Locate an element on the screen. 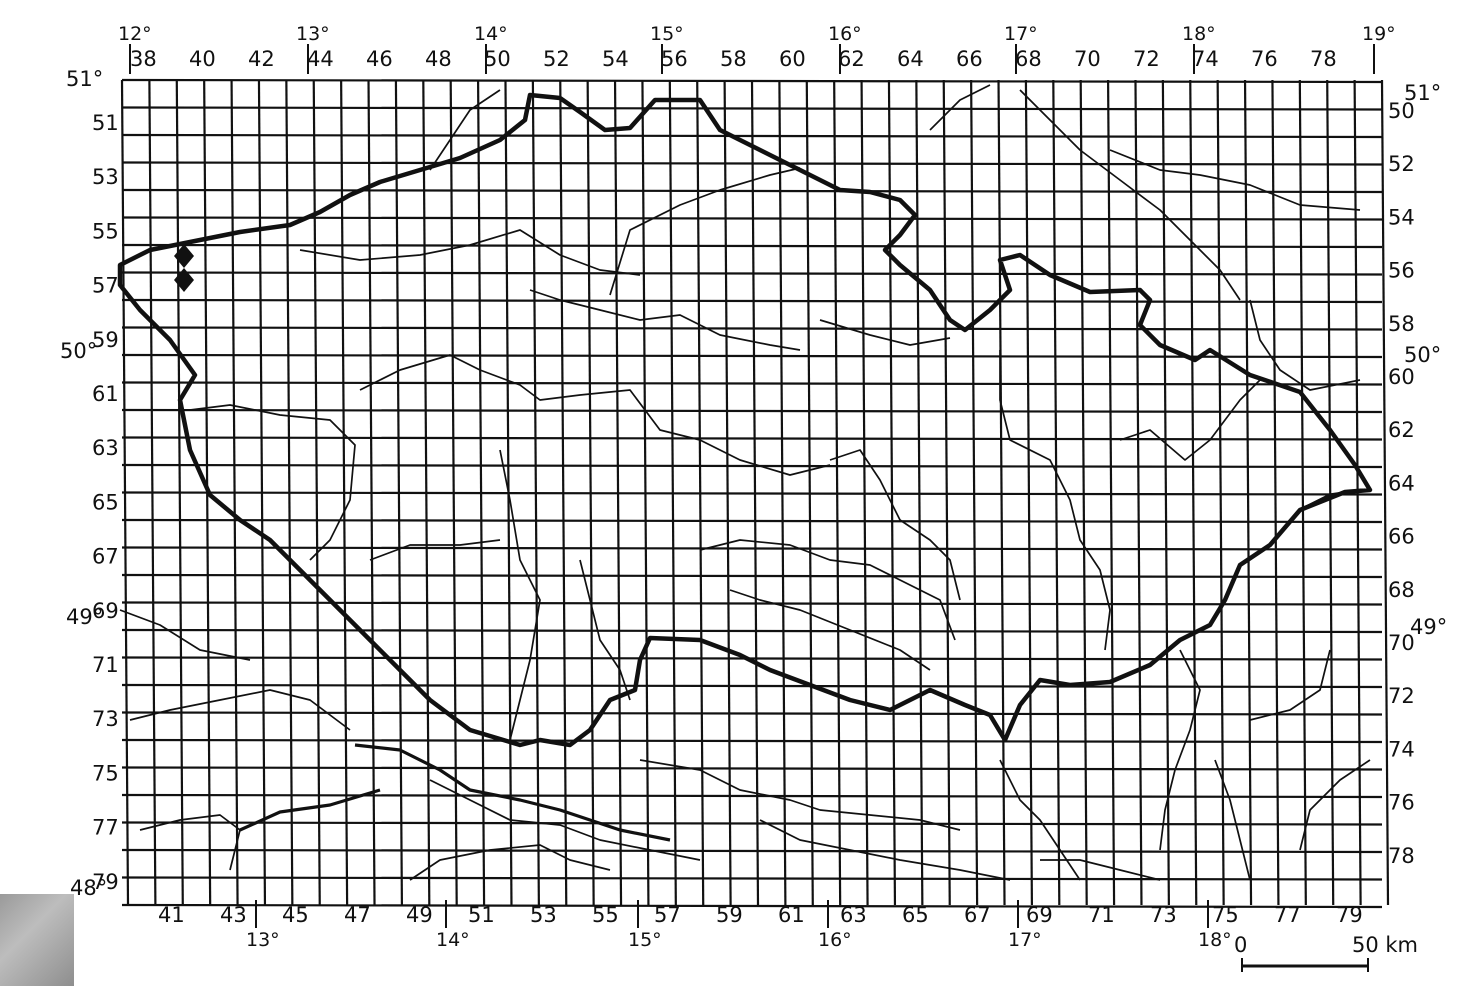  grid-row-label-right: 60 is located at coordinates (1401, 377).